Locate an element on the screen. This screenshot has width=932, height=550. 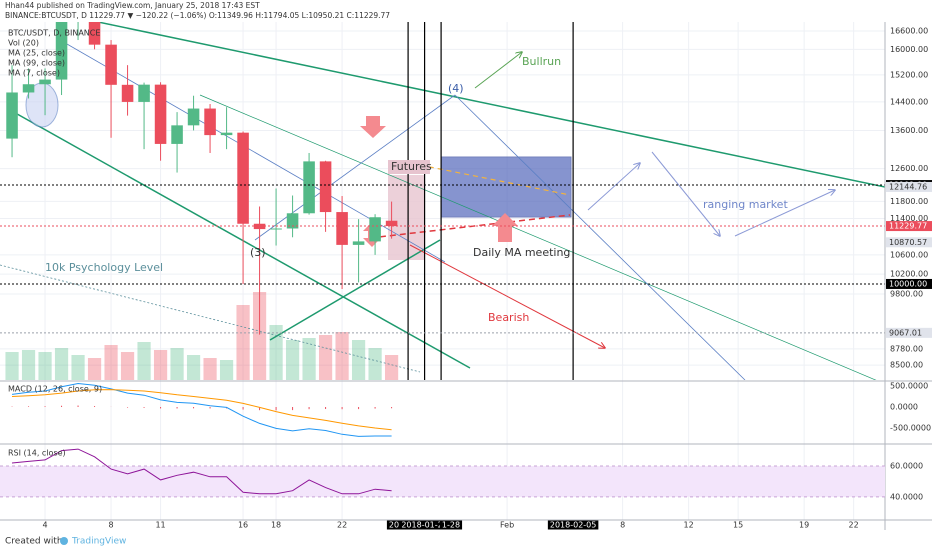
bearish-arrow is located at coordinates (507, 296).